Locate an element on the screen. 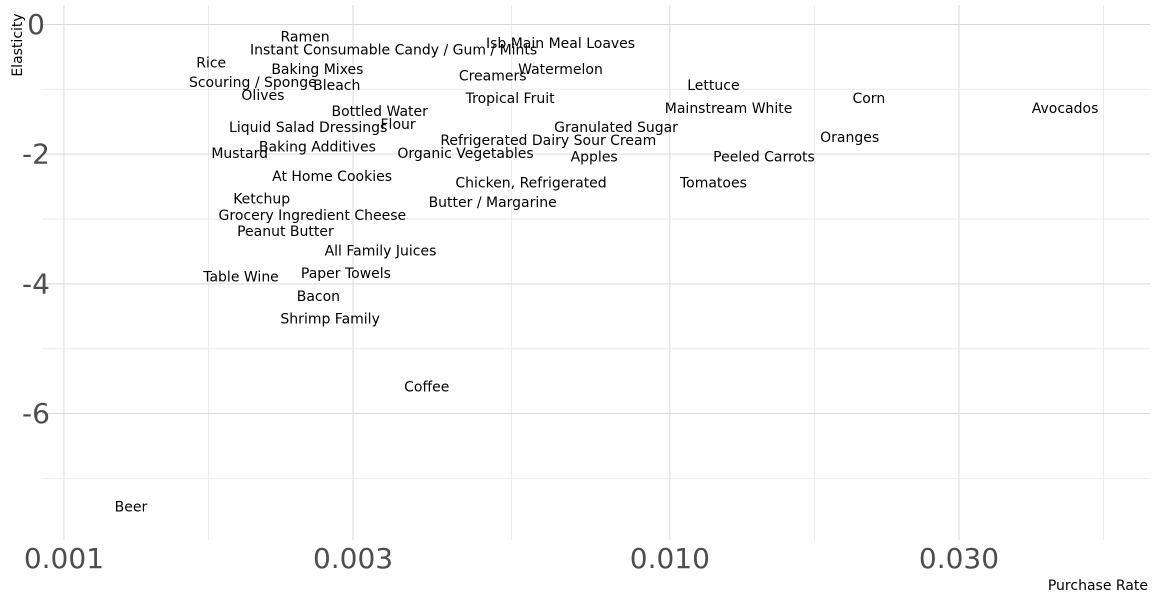  point-label: At Home Cookies is located at coordinates (332, 177).